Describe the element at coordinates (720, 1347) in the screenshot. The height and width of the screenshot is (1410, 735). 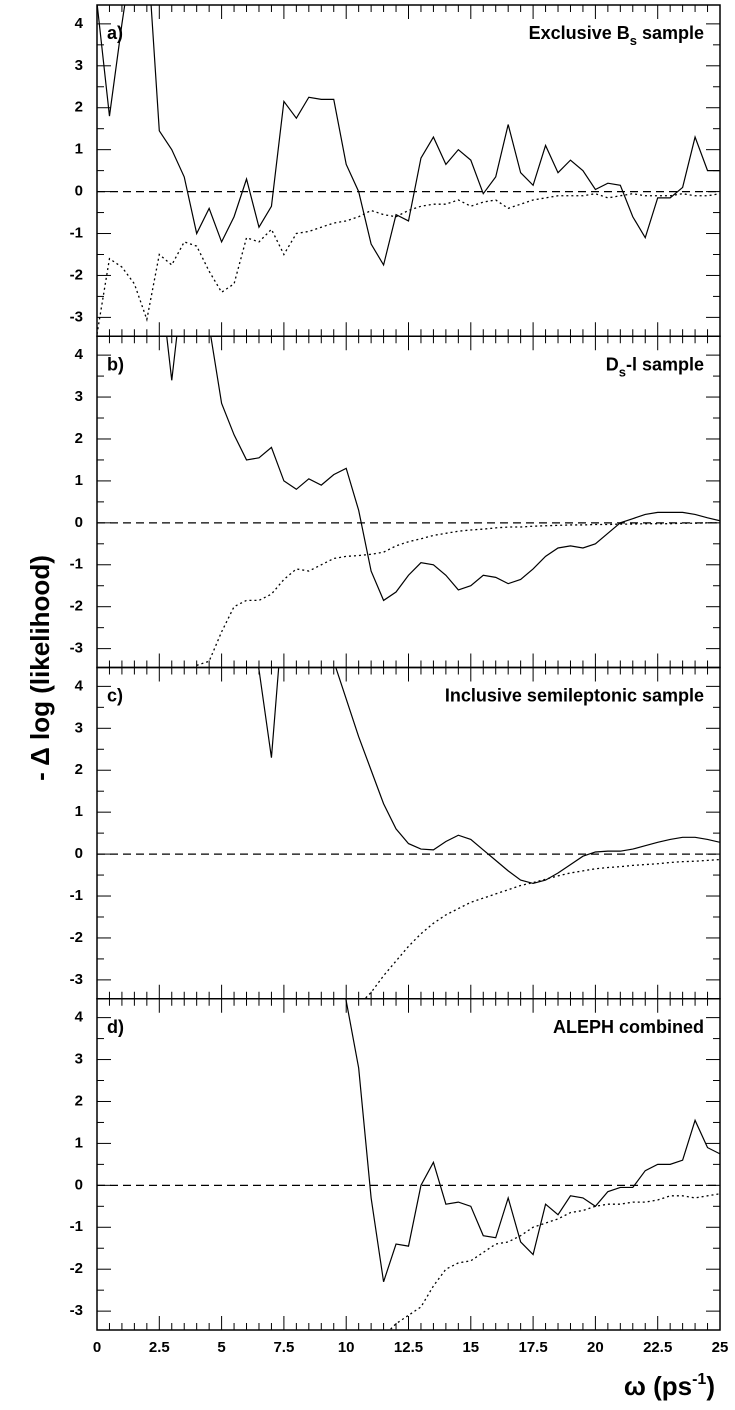
I see `x-tick-label: 25` at that location.